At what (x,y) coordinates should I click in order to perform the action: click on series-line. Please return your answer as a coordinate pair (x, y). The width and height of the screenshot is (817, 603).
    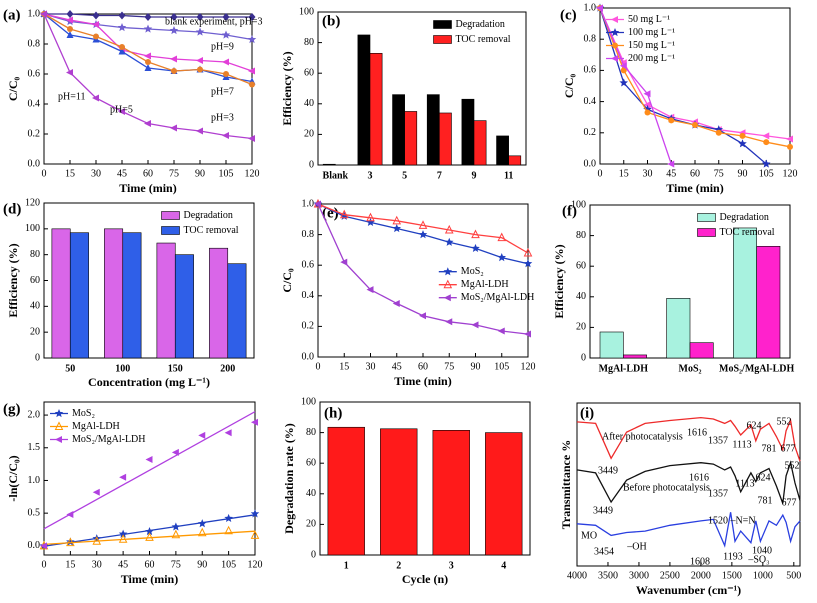
    Looking at the image, I should click on (688, 530).